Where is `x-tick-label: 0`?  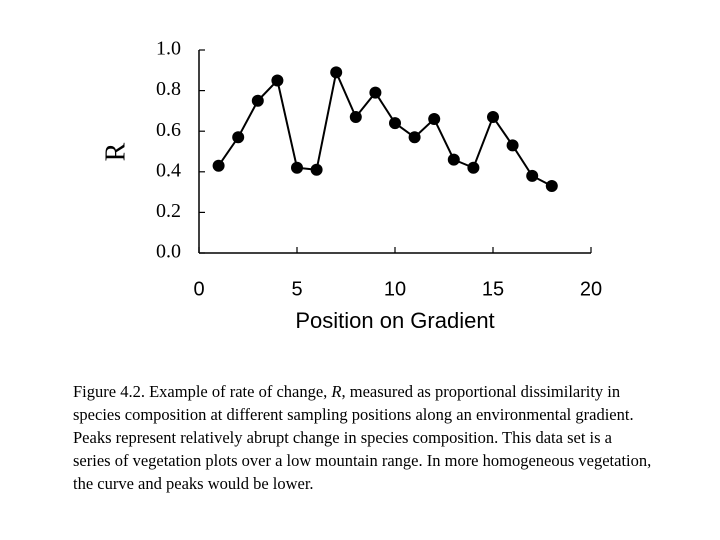
x-tick-label: 0 is located at coordinates (198, 289).